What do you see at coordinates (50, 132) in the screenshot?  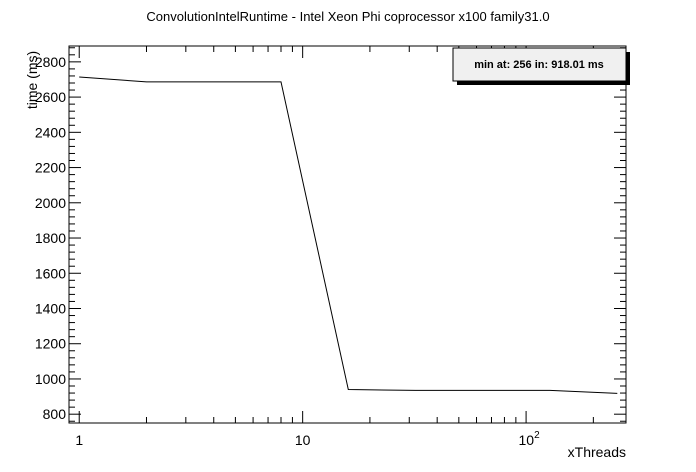 I see `y-tick-label: 2400` at bounding box center [50, 132].